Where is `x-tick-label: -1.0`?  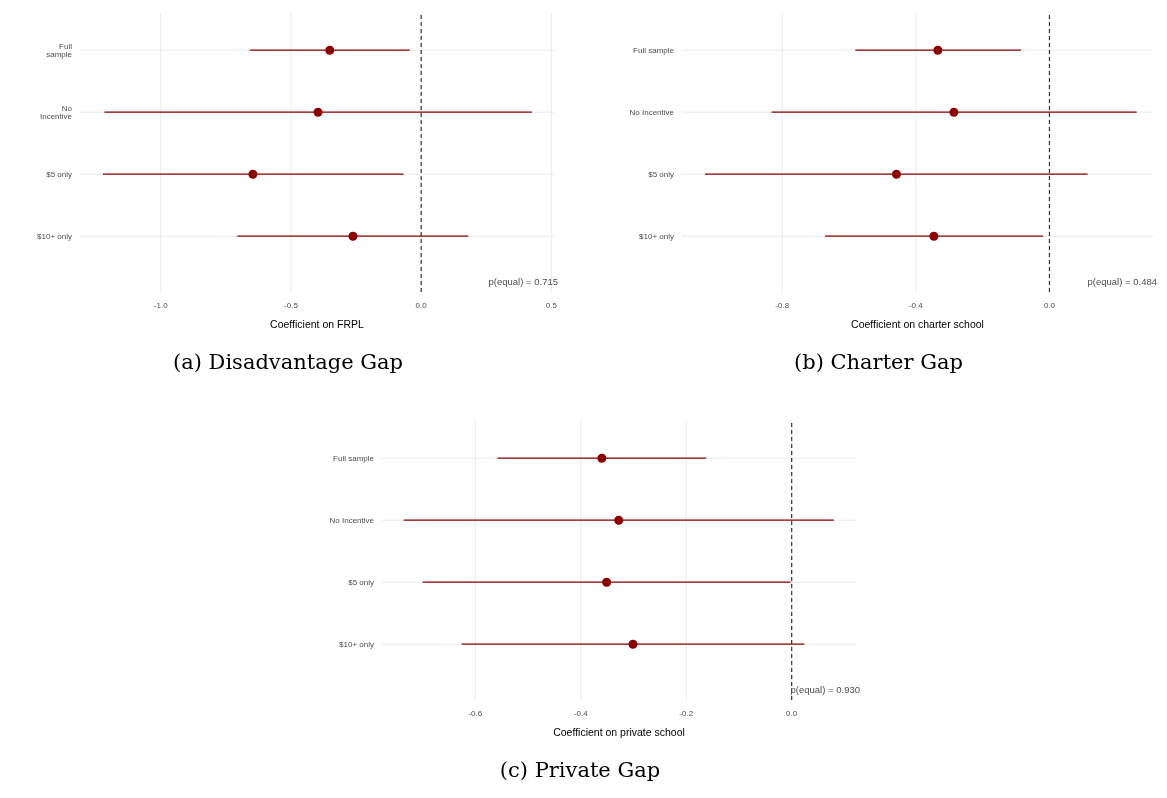
x-tick-label: -1.0 is located at coordinates (161, 305).